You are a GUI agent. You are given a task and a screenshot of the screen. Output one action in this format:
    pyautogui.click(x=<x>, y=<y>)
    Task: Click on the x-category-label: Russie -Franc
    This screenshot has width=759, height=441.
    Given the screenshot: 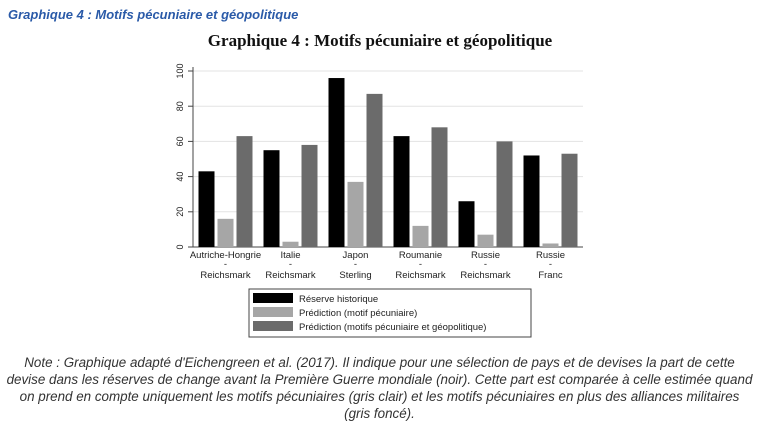 What is the action you would take?
    pyautogui.click(x=550, y=265)
    